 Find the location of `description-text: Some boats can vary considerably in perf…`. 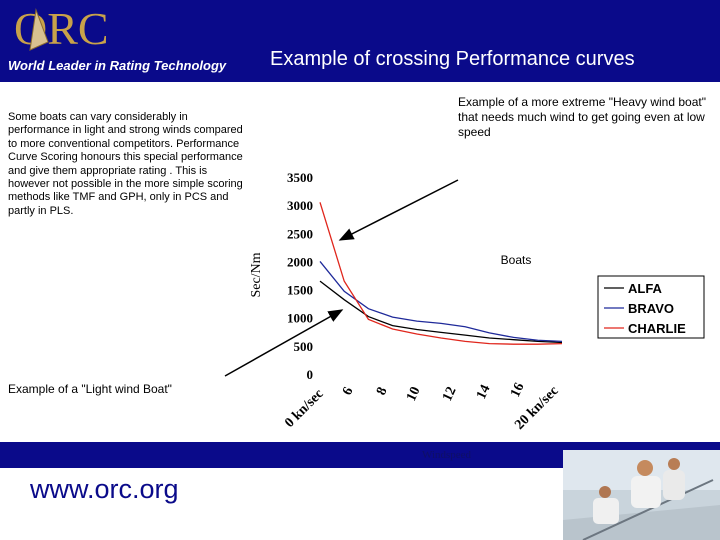

description-text: Some boats can vary considerably in perf… is located at coordinates (125, 164).